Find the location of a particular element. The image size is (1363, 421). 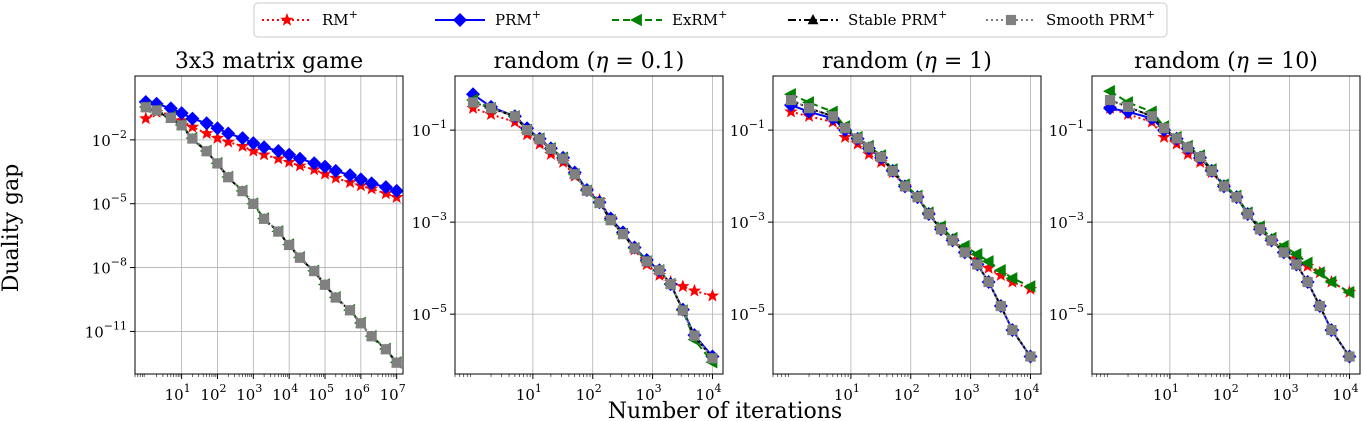

legend-frame is located at coordinates (710, 20).